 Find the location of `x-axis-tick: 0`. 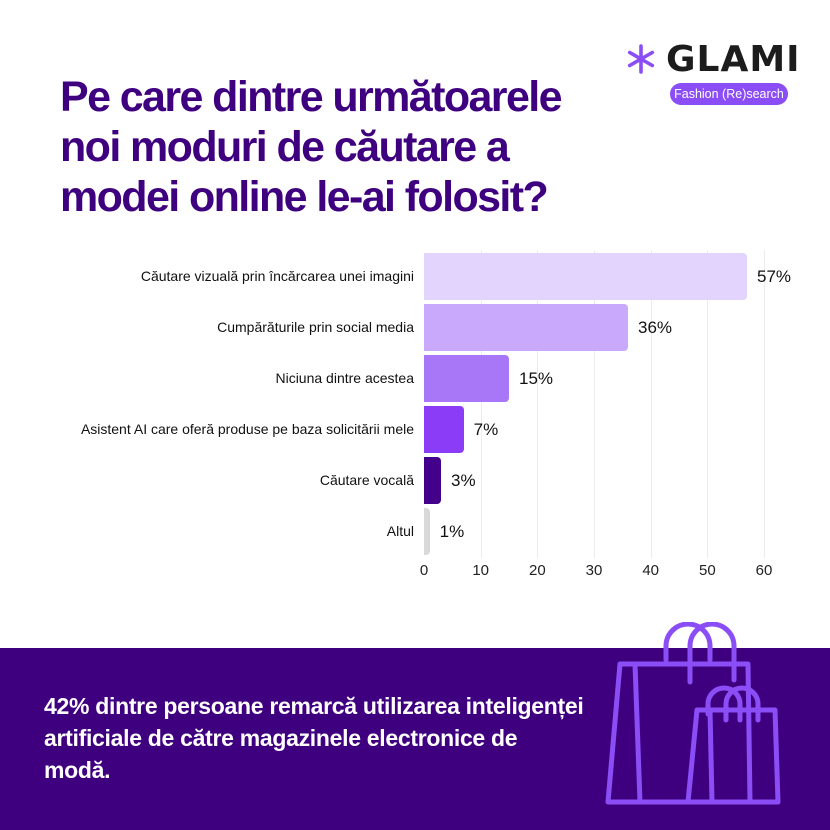

x-axis-tick: 0 is located at coordinates (424, 570).